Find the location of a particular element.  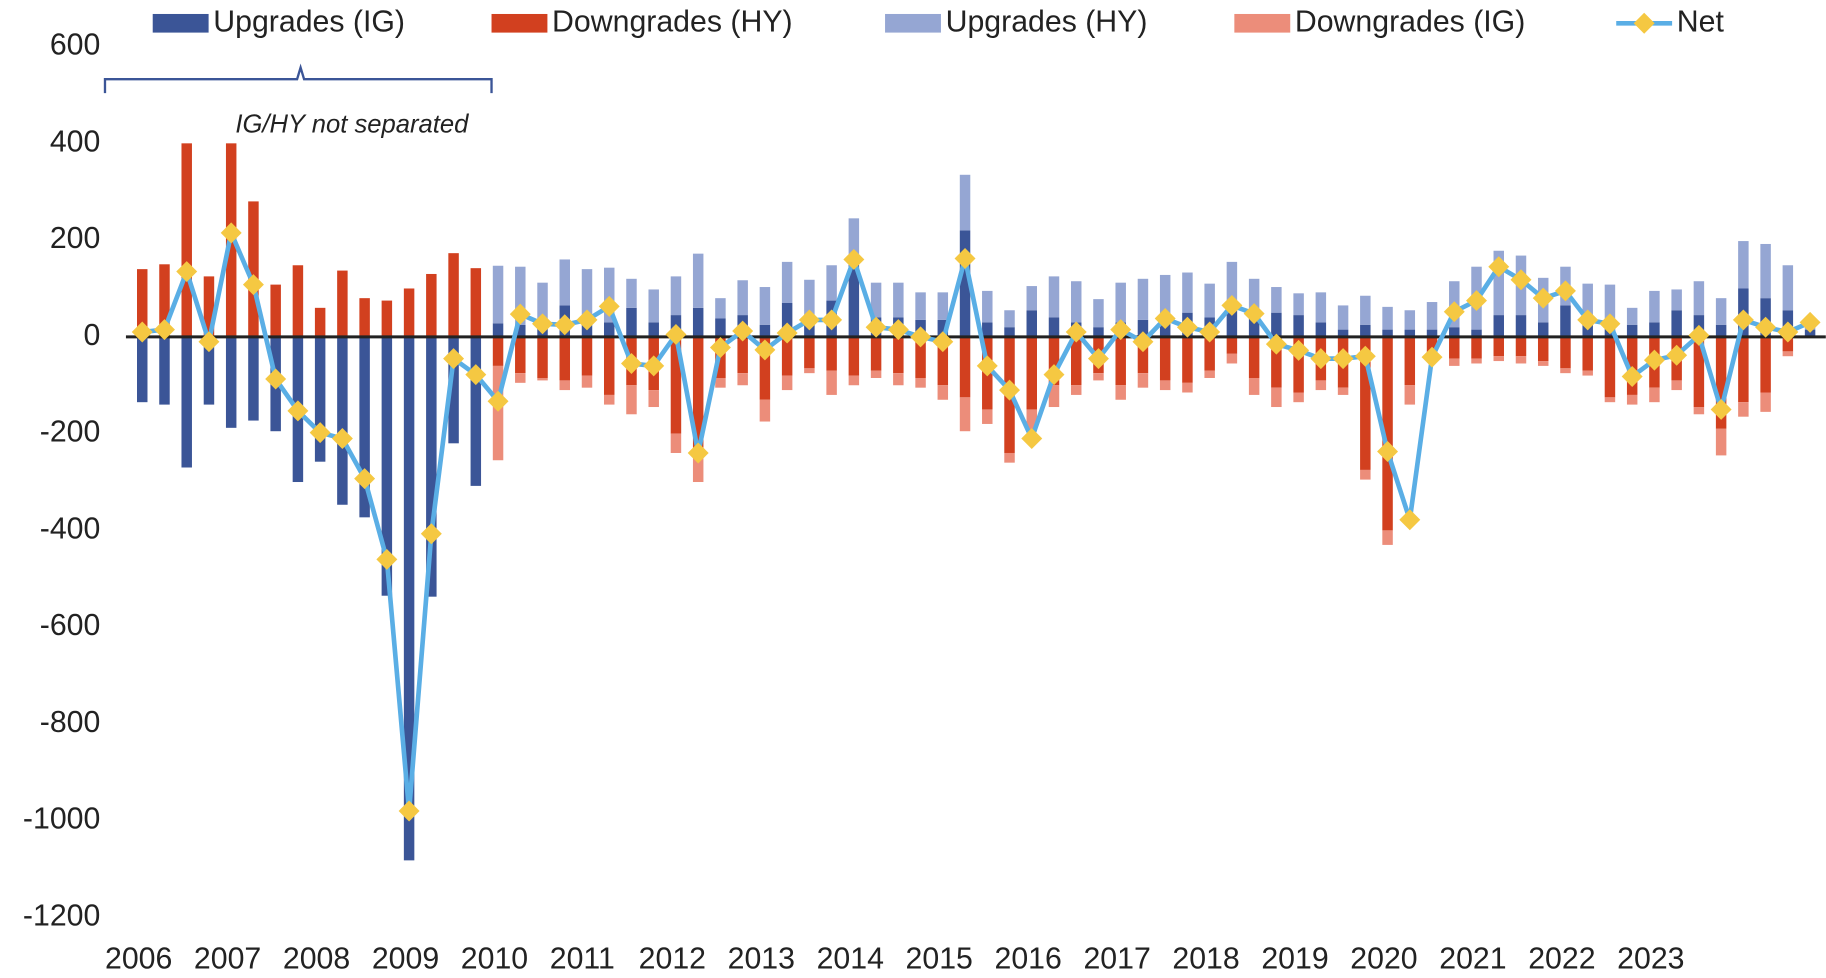

x-tick-label: 2012 is located at coordinates (672, 959).